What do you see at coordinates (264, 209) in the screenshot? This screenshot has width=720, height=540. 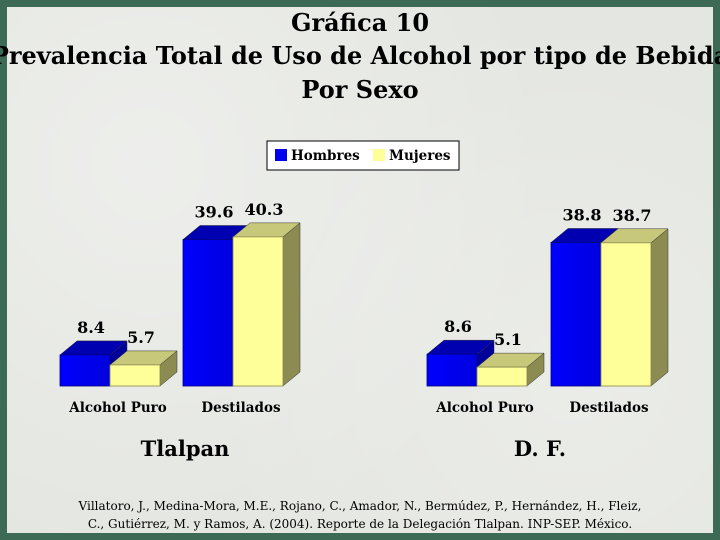 I see `data-label-tlalpan-destilados-mujeres: 40.3` at bounding box center [264, 209].